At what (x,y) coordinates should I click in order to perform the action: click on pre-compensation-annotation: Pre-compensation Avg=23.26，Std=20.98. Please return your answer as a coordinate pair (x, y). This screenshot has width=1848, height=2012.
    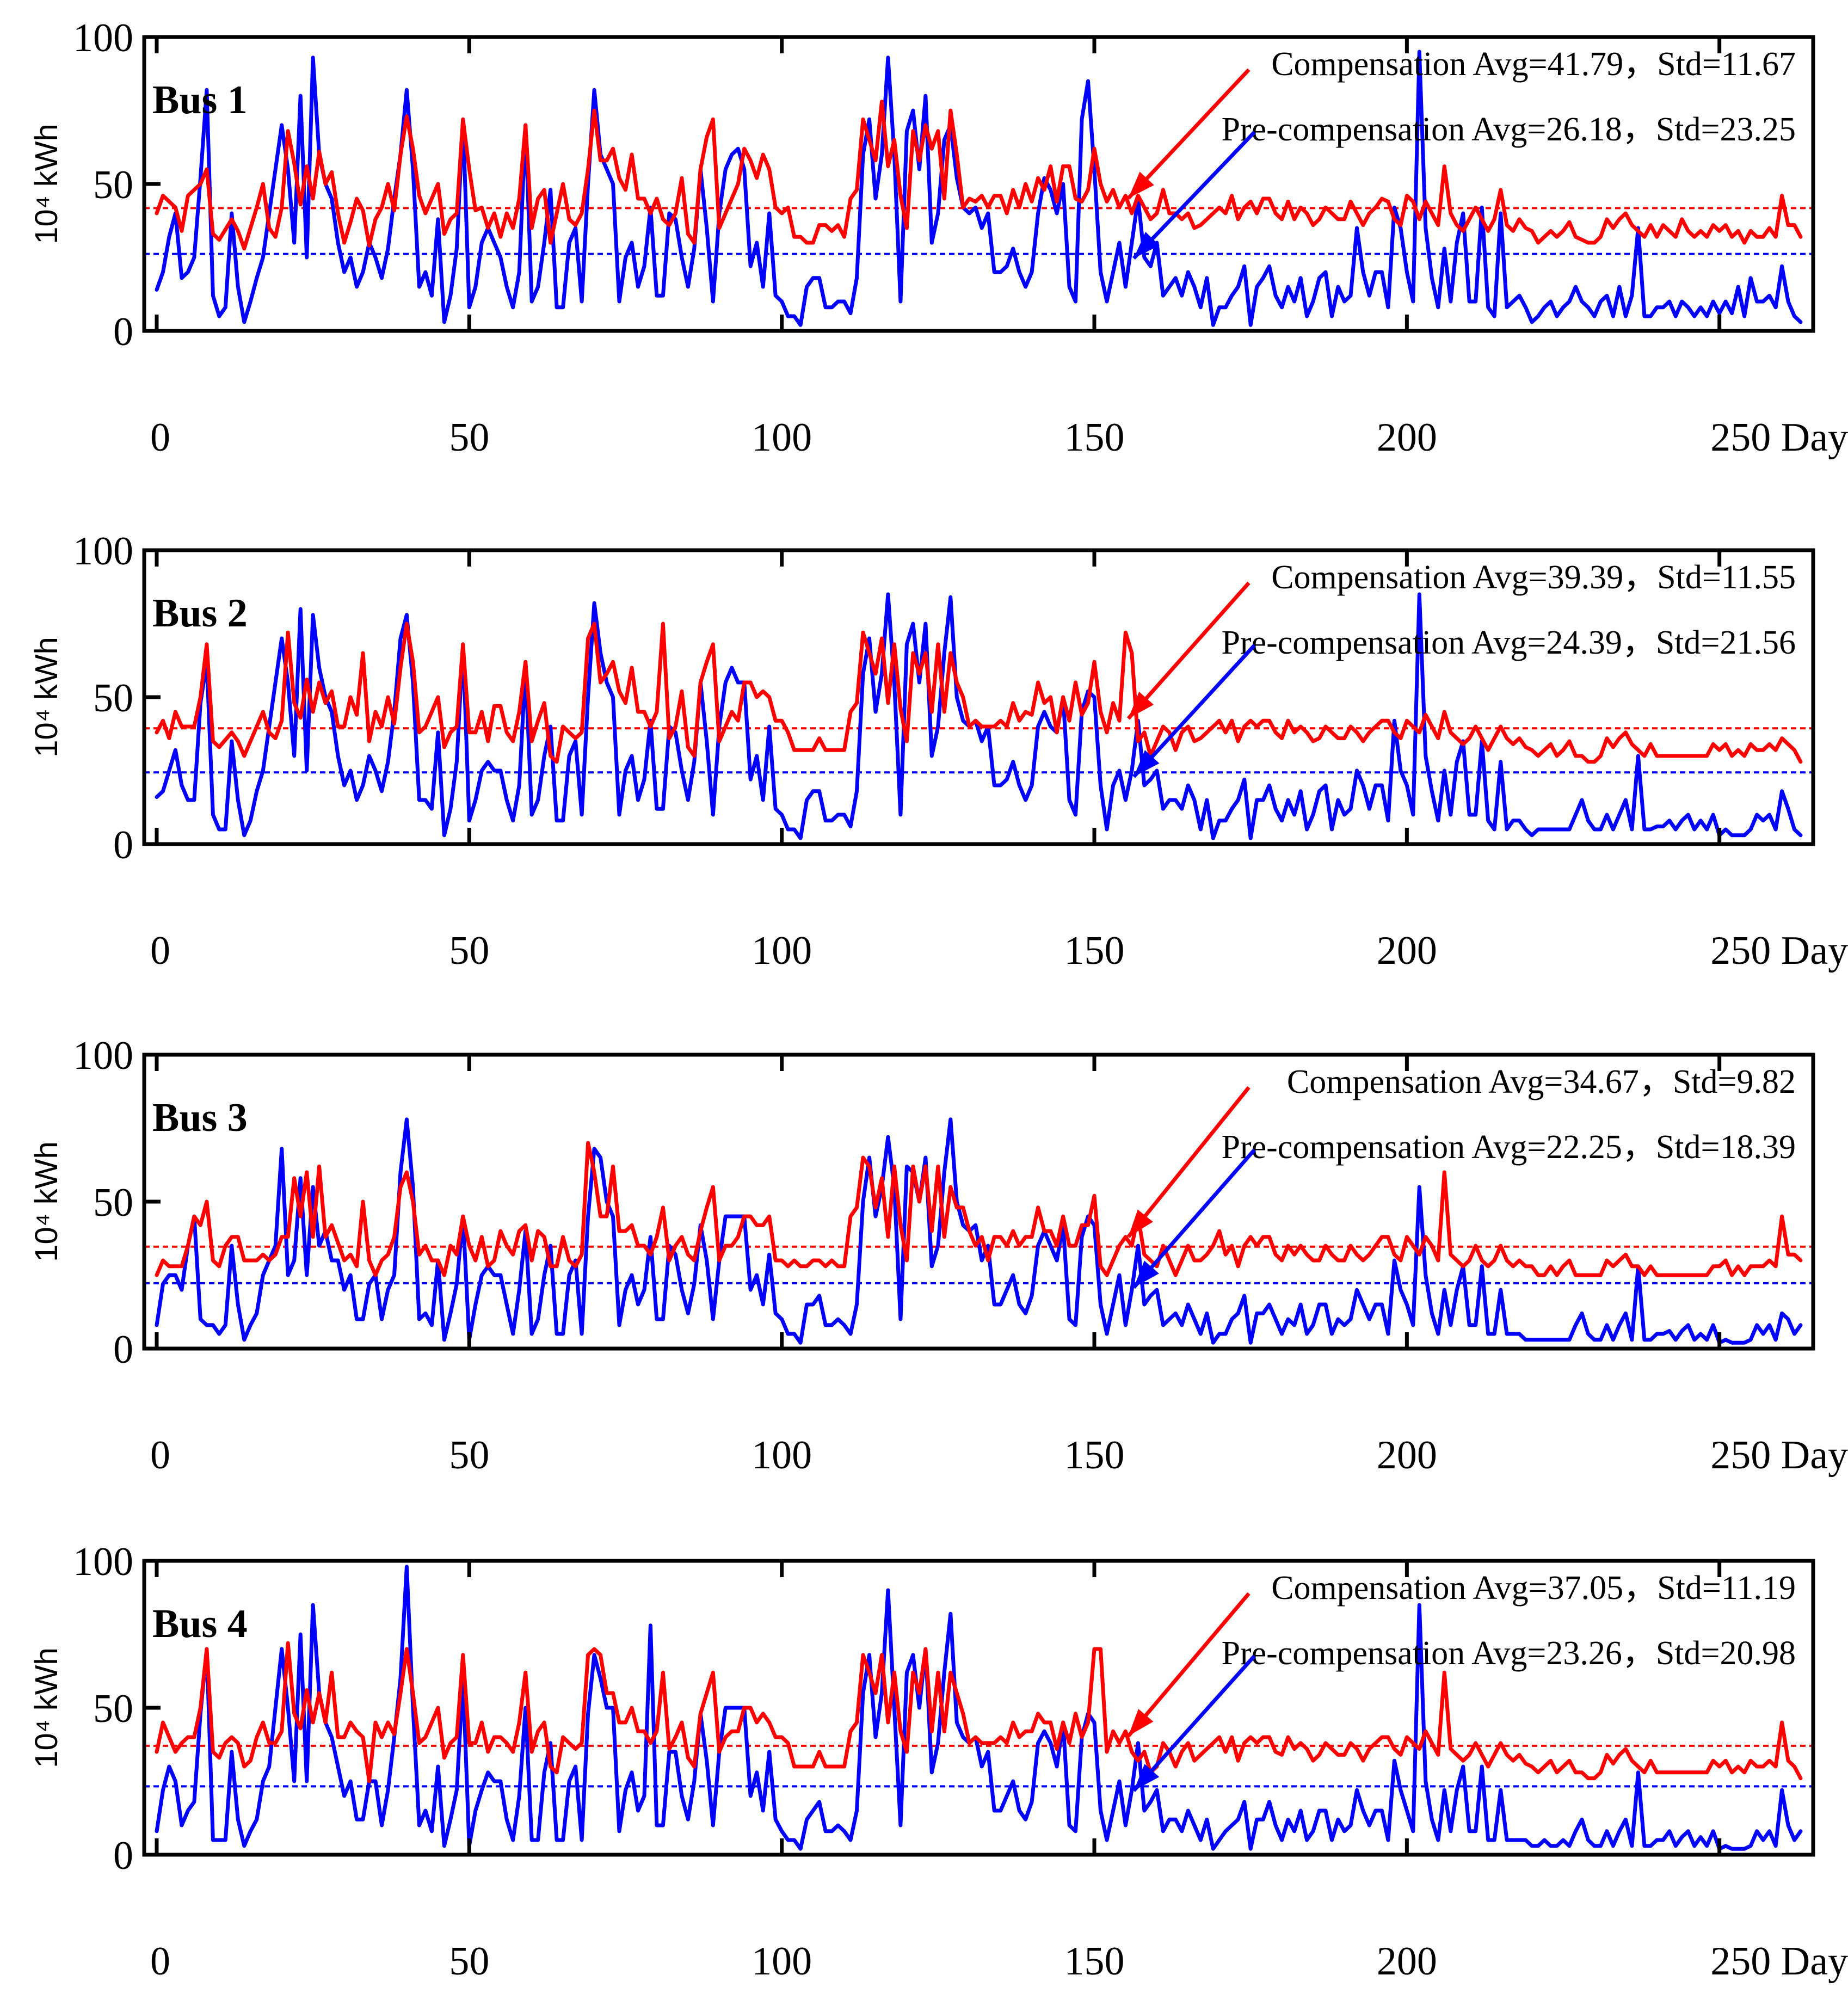
    Looking at the image, I should click on (1508, 1653).